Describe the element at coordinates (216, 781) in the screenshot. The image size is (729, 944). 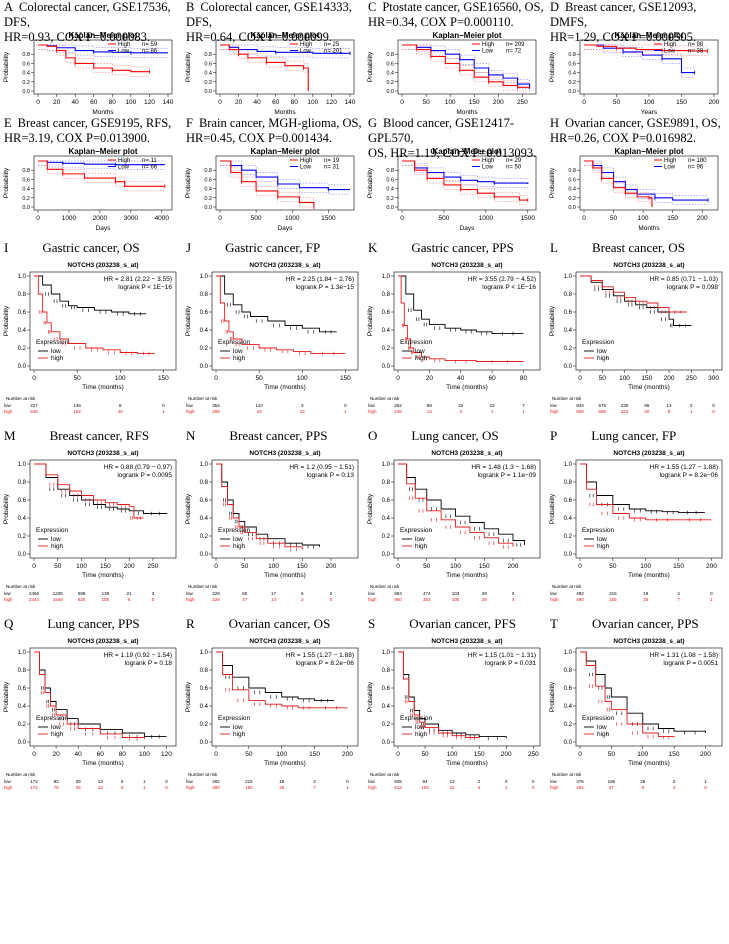
I see `risk-count-low: 492` at that location.